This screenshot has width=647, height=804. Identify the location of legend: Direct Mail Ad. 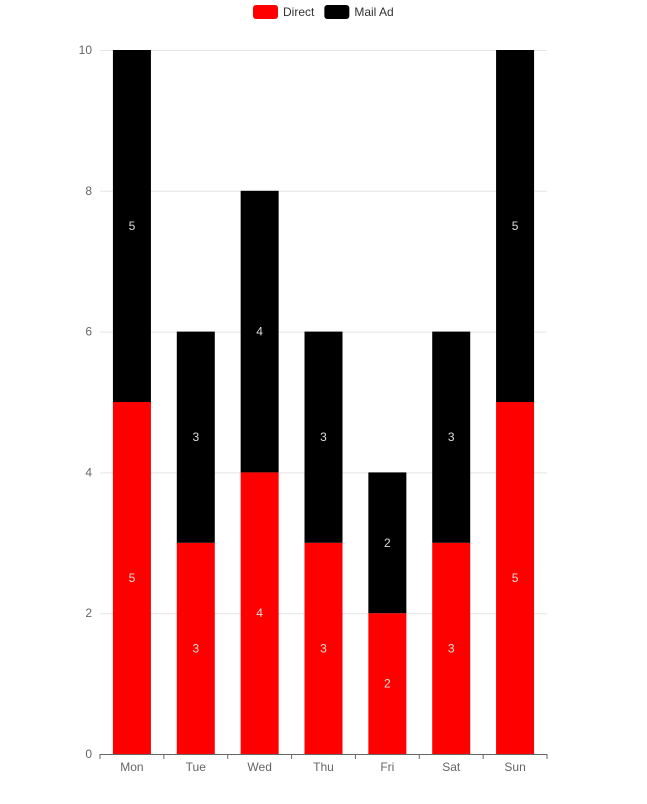
(323, 12).